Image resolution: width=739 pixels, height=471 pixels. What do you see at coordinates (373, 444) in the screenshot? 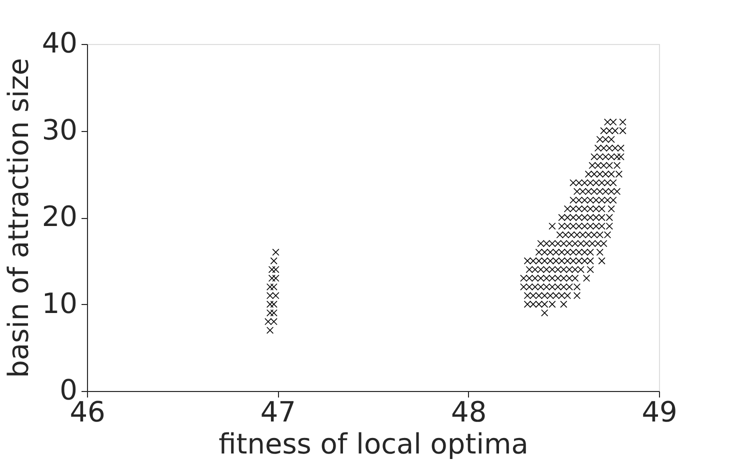
I see `x-axis-title: fitness of local optima` at bounding box center [373, 444].